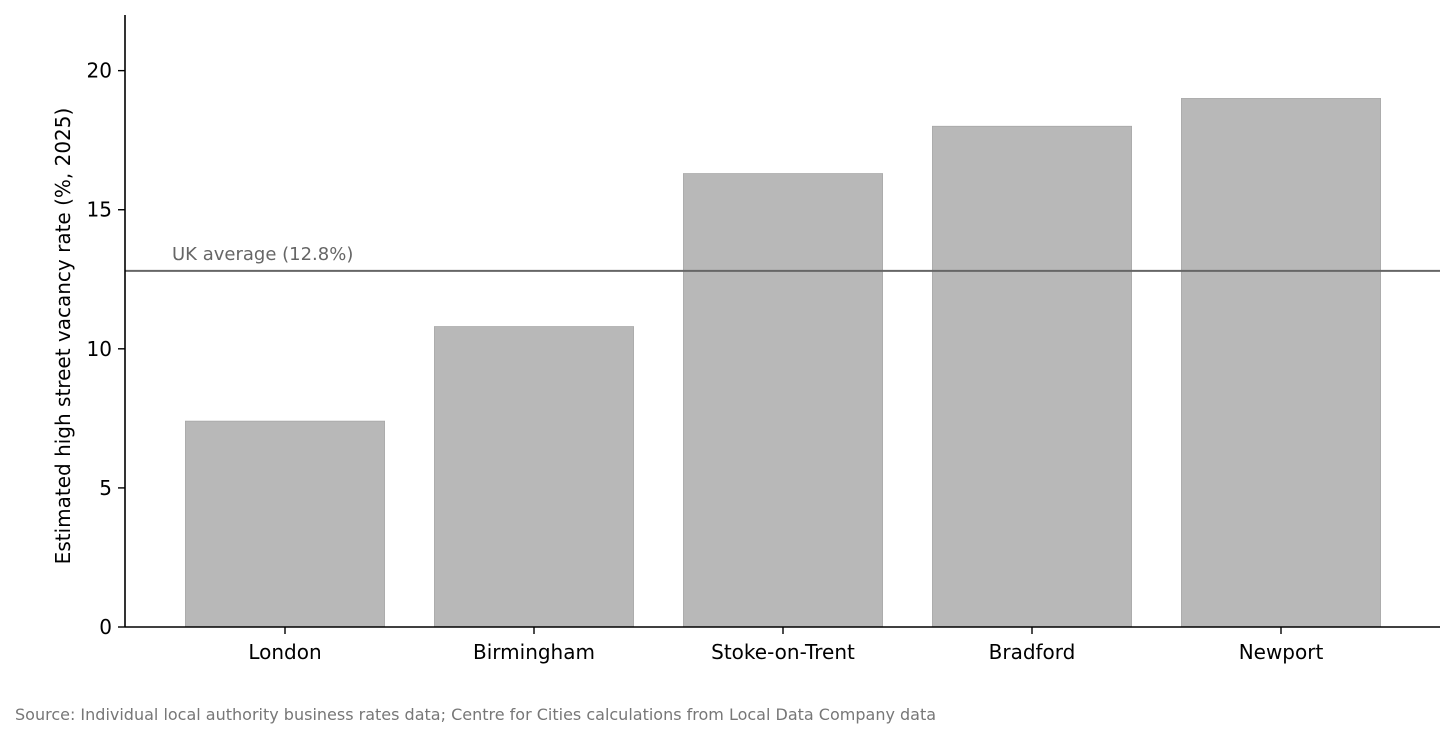  I want to click on bar-london, so click(284, 524).